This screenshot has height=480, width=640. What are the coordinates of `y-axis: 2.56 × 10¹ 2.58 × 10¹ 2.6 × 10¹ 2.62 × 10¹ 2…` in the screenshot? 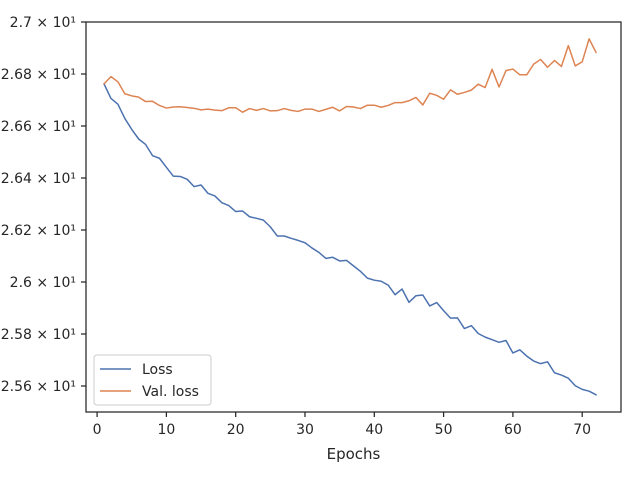 It's located at (43, 205).